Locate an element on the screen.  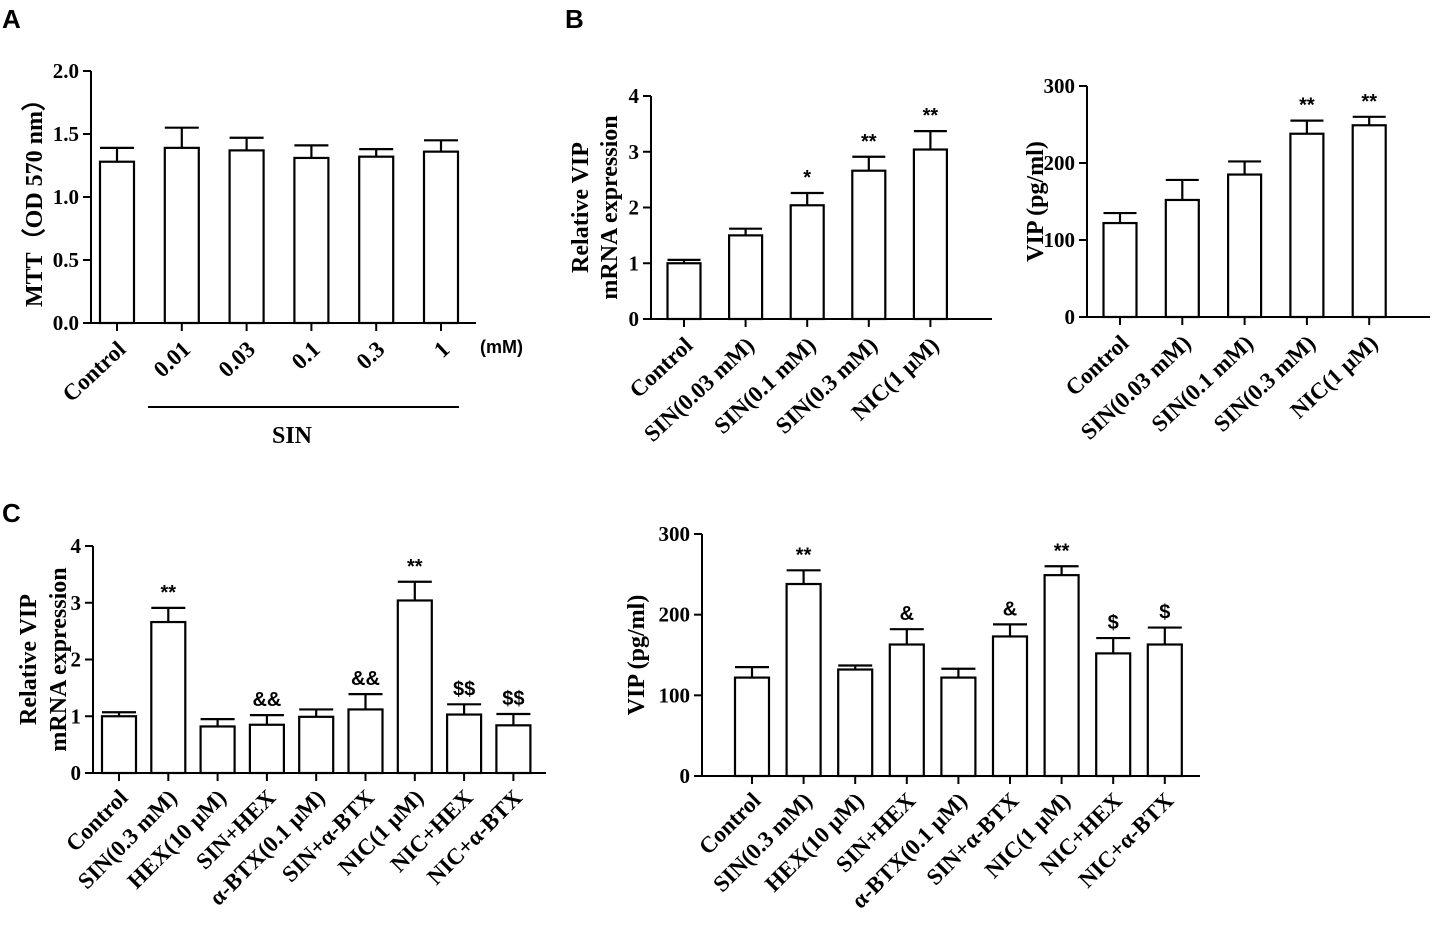
y-tick-label: 2.0 is located at coordinates (66, 71).